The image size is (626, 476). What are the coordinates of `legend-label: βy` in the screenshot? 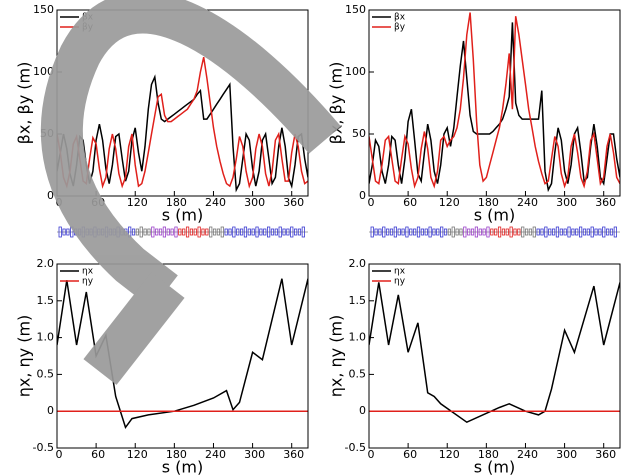 It's located at (400, 28).